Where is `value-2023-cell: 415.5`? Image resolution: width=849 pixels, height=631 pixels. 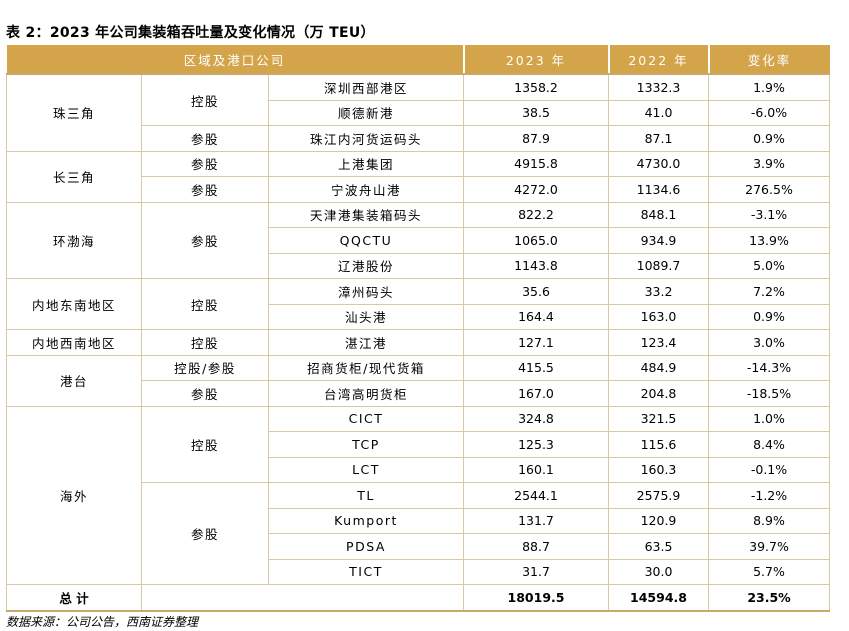 value-2023-cell: 415.5 is located at coordinates (536, 367).